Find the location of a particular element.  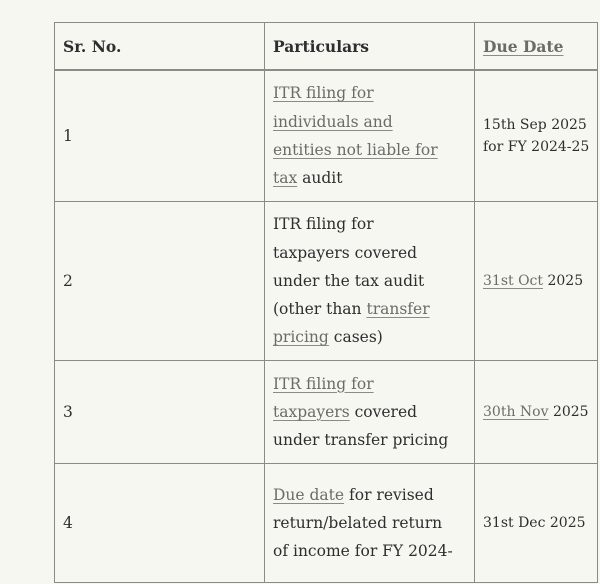

due-date-cell: 15th Sep 2025 for FY 2024-25 is located at coordinates (536, 136).